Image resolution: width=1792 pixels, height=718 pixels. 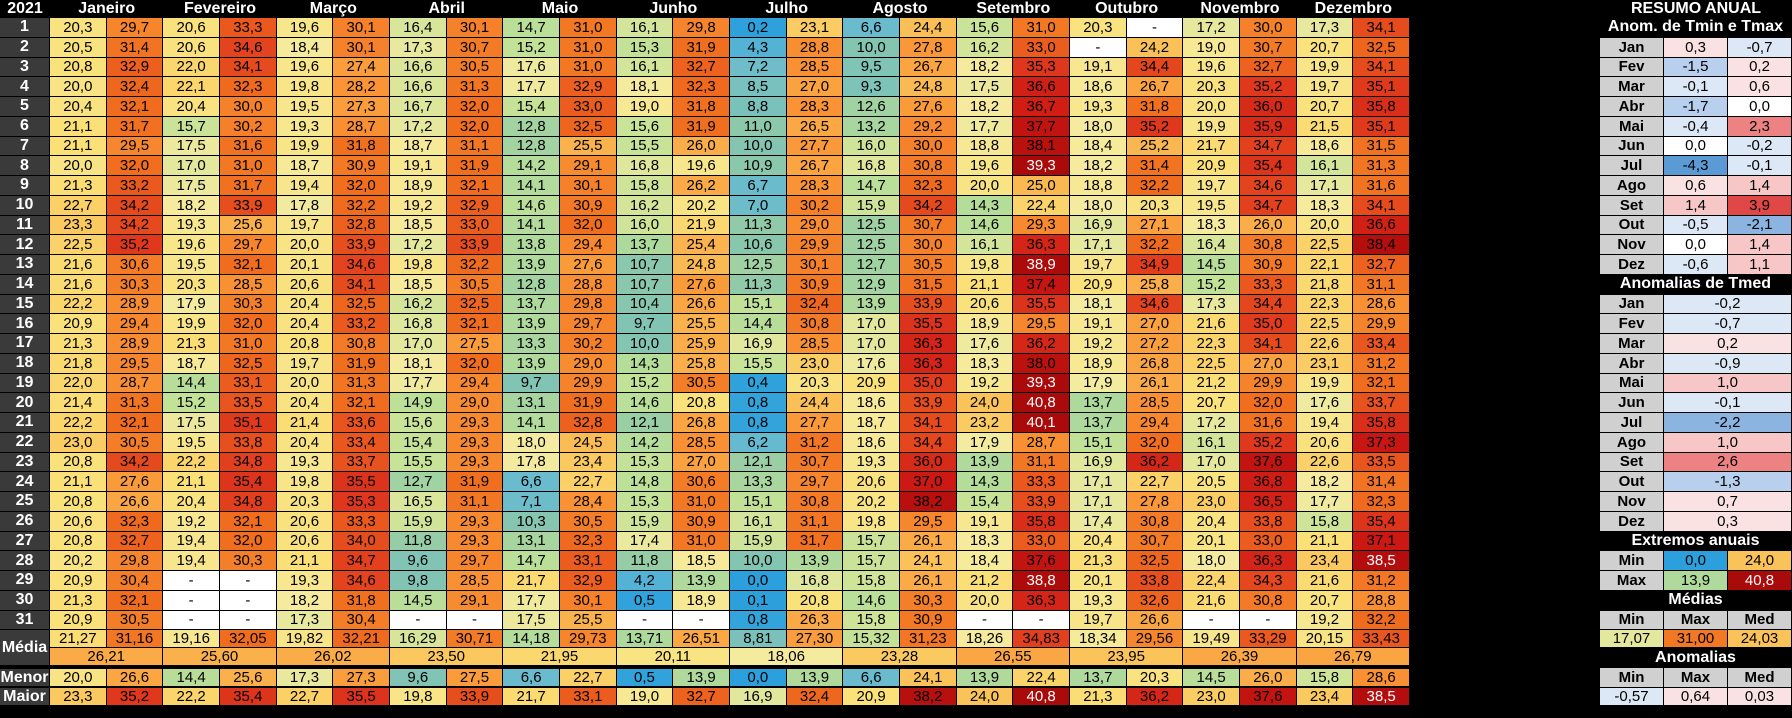 I want to click on tmax-cell: 30,1, so click(x=815, y=265).